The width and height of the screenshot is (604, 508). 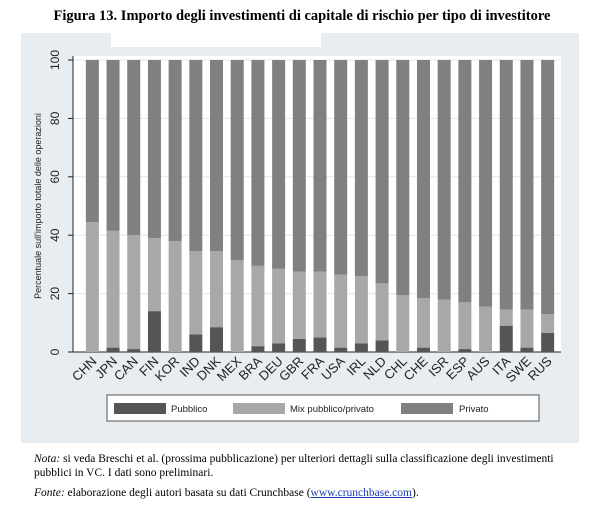 What do you see at coordinates (506, 338) in the screenshot?
I see `bar-ita-pubblico` at bounding box center [506, 338].